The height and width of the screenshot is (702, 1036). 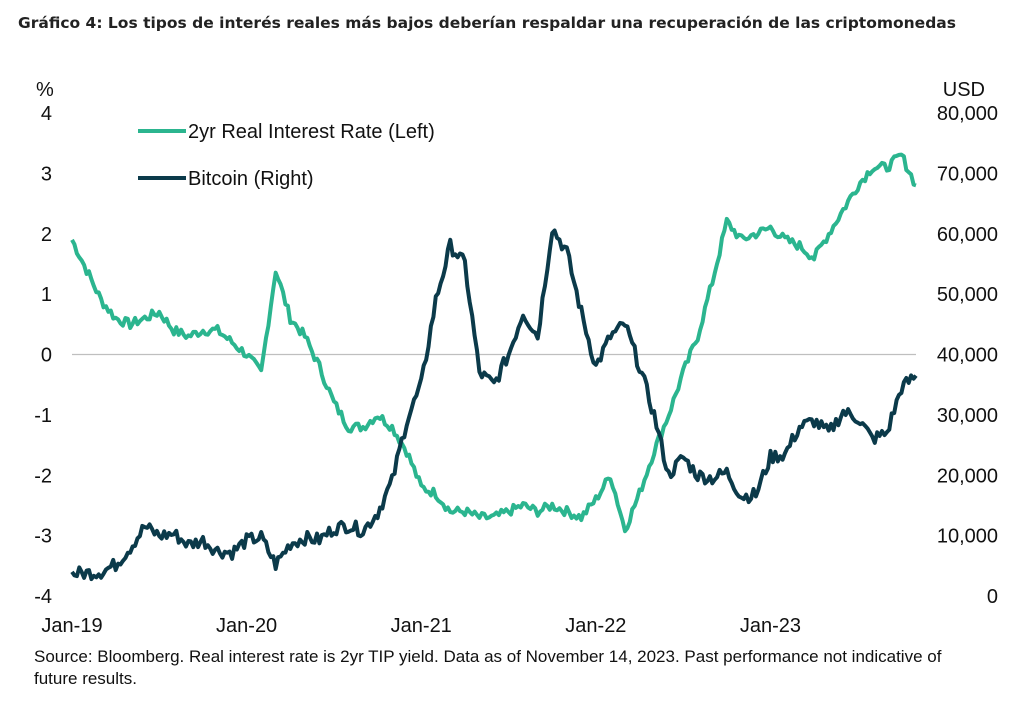 What do you see at coordinates (967, 174) in the screenshot?
I see `right-tick-label: 70,000` at bounding box center [967, 174].